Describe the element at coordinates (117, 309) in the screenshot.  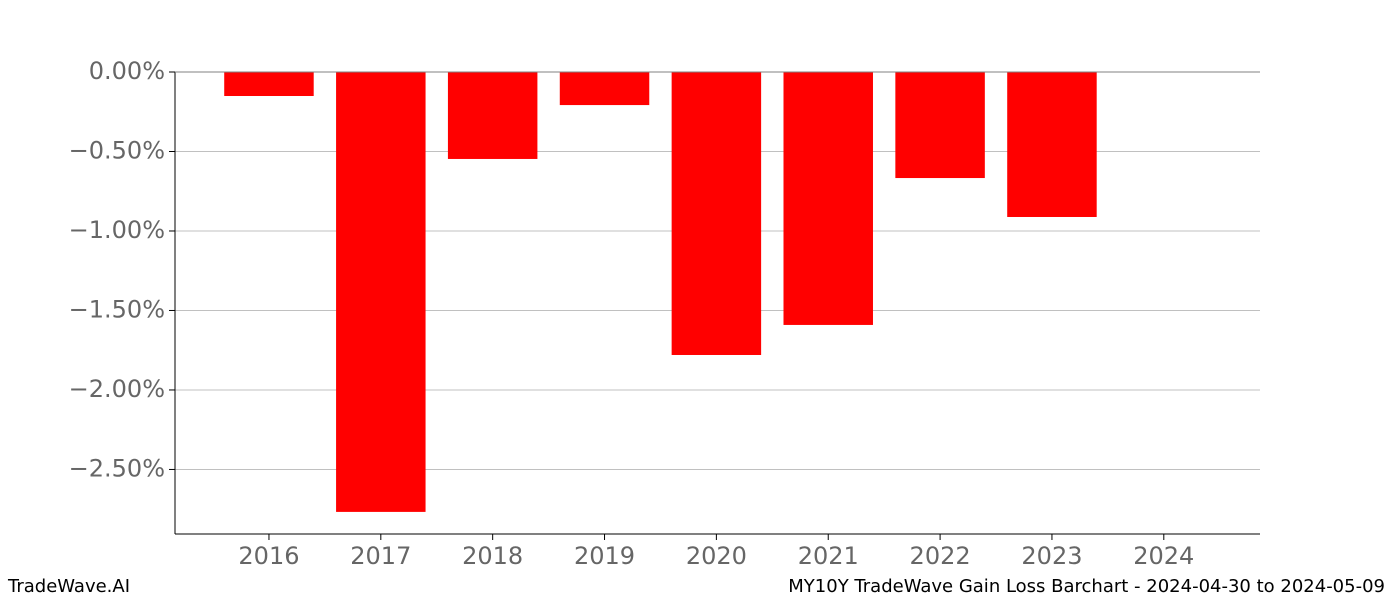
I see `y-tick-label: −1.50%` at that location.